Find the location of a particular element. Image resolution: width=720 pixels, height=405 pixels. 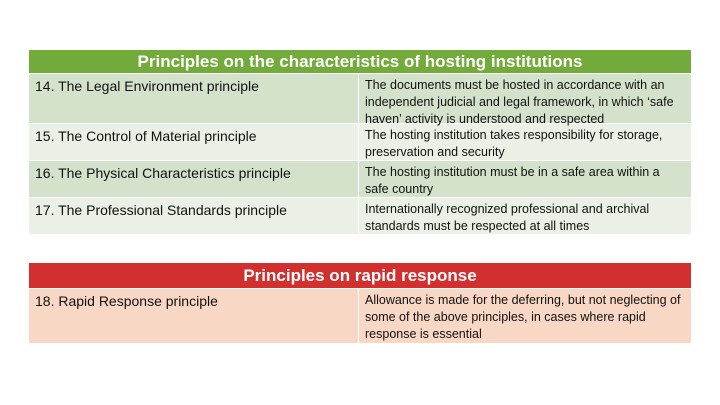

principle-name: 15. The Control of Material principle is located at coordinates (194, 142).